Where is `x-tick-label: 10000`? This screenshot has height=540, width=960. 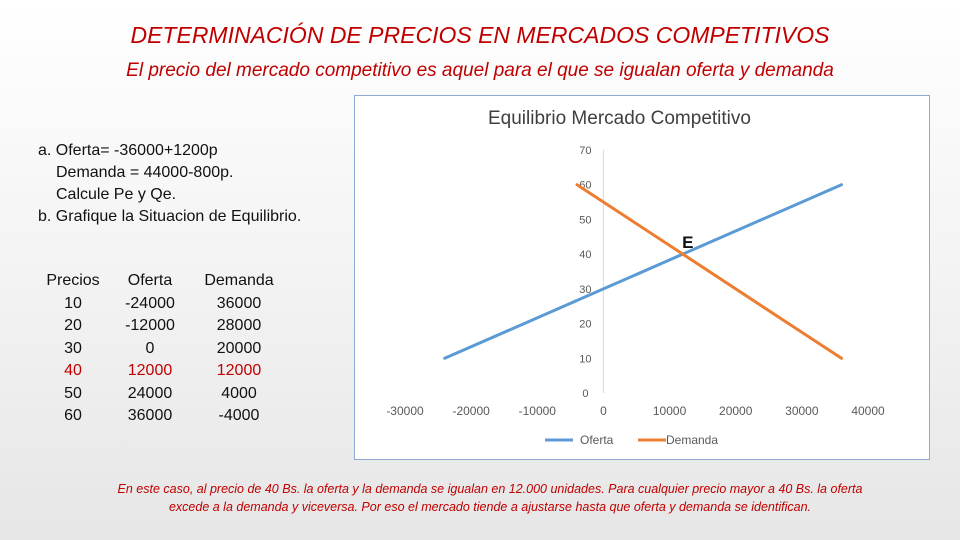 x-tick-label: 10000 is located at coordinates (670, 411).